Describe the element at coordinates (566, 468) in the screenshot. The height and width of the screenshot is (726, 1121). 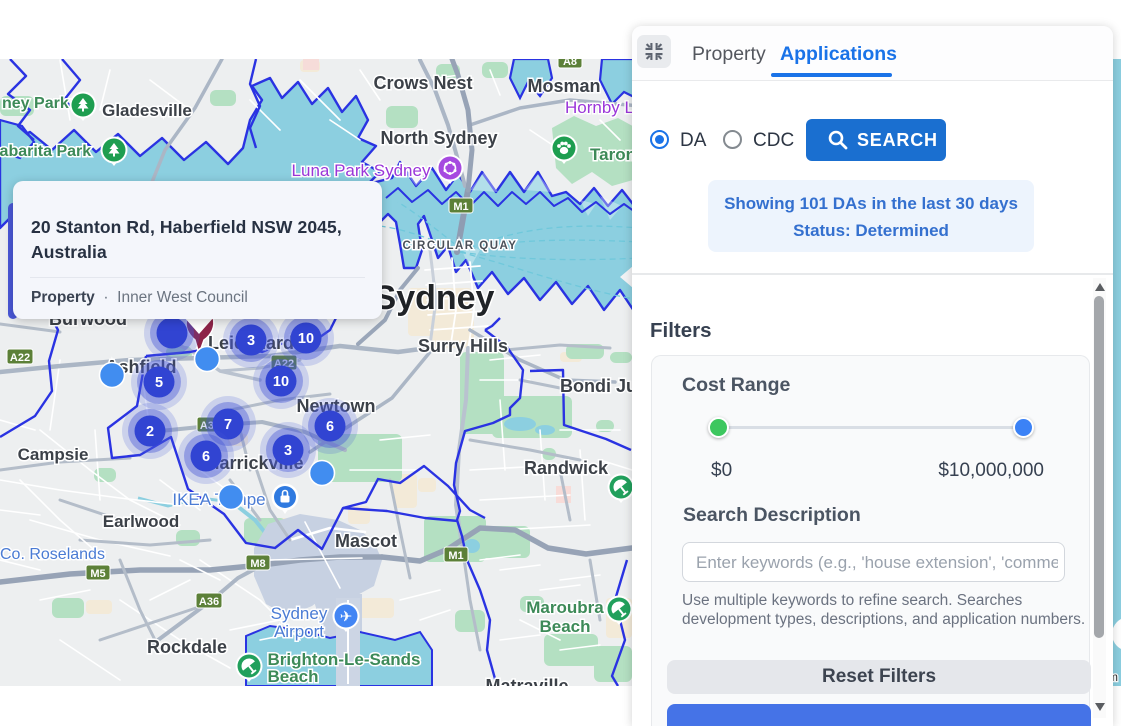
I see `svg-text: Randwick` at that location.